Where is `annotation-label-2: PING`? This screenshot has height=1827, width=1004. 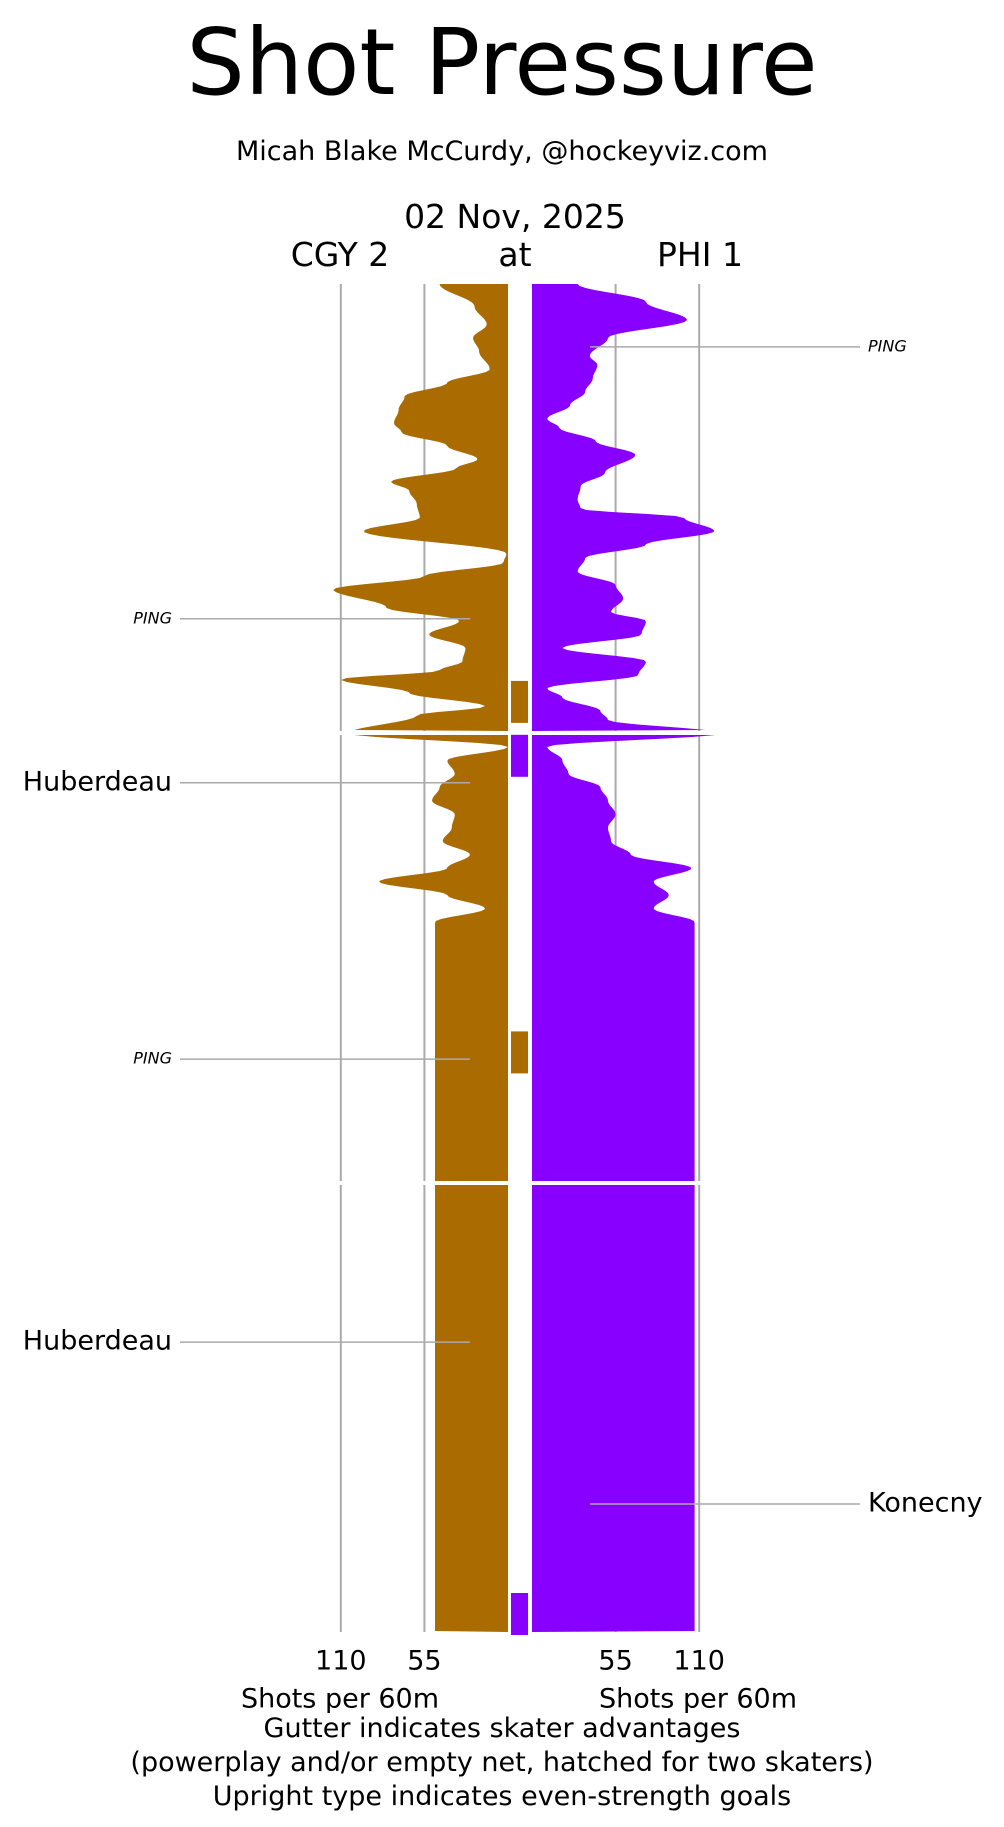 annotation-label-2: PING is located at coordinates (152, 617).